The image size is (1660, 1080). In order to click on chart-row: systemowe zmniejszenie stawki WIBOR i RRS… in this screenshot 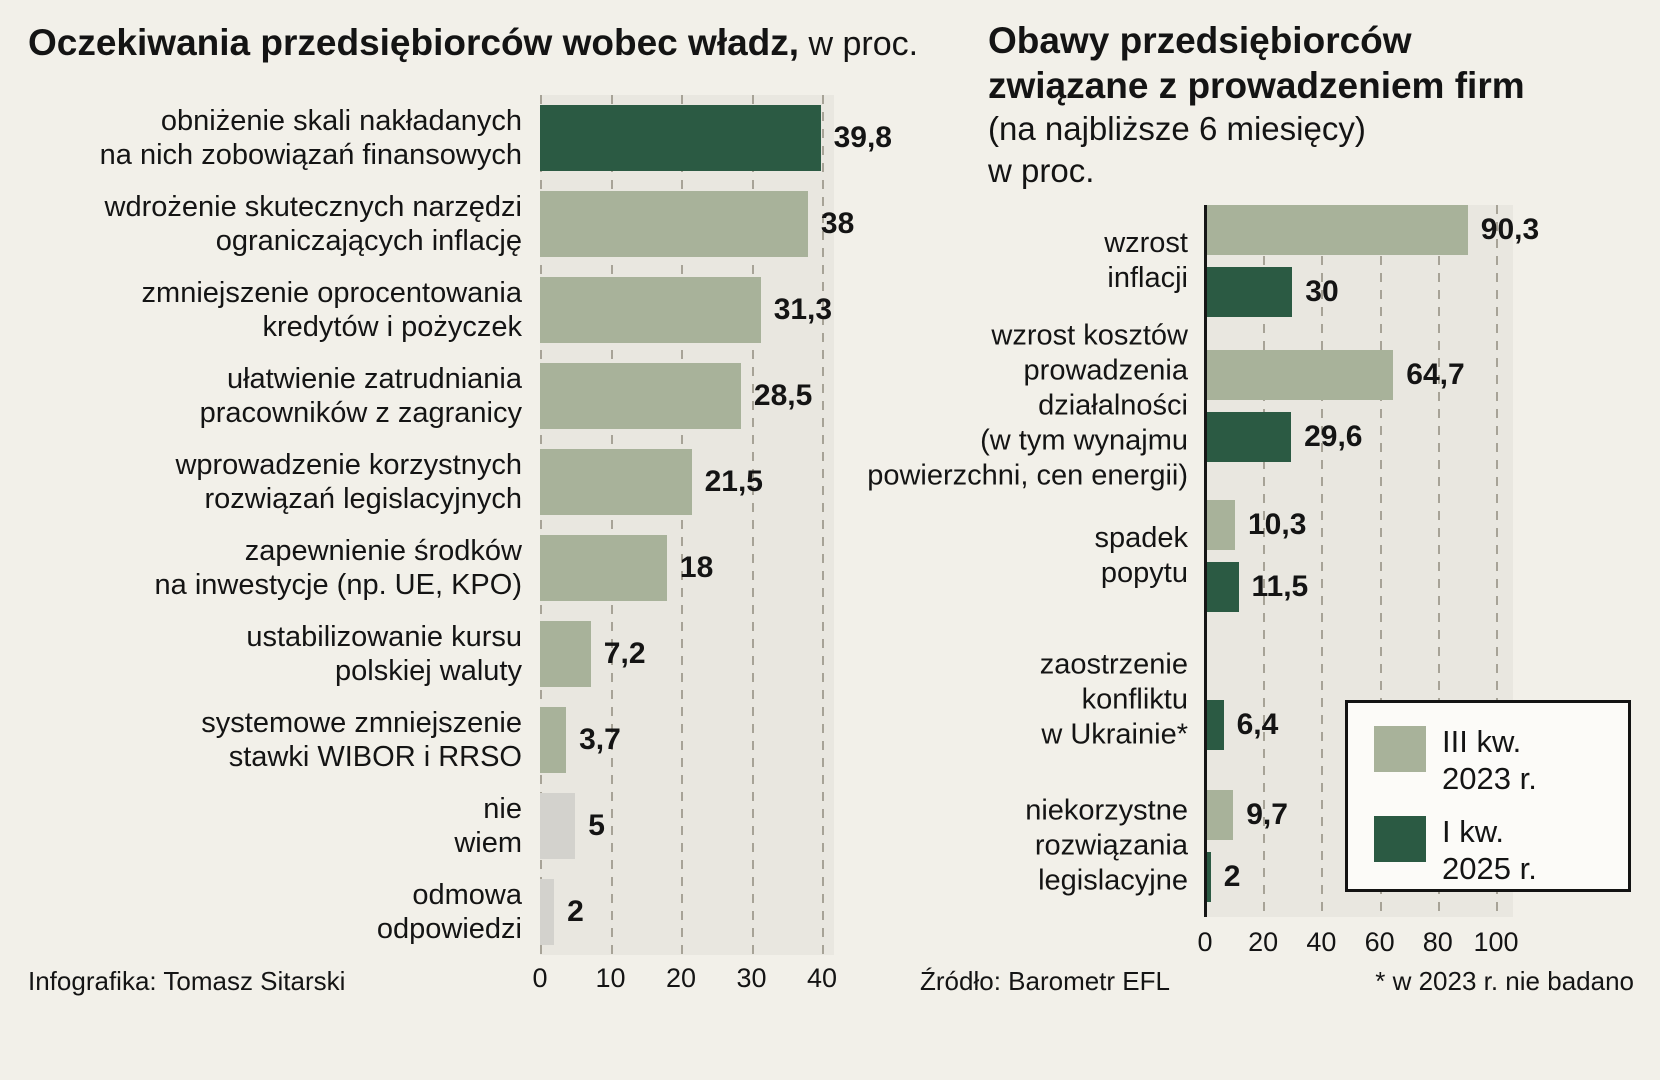, I will do `click(455, 740)`.